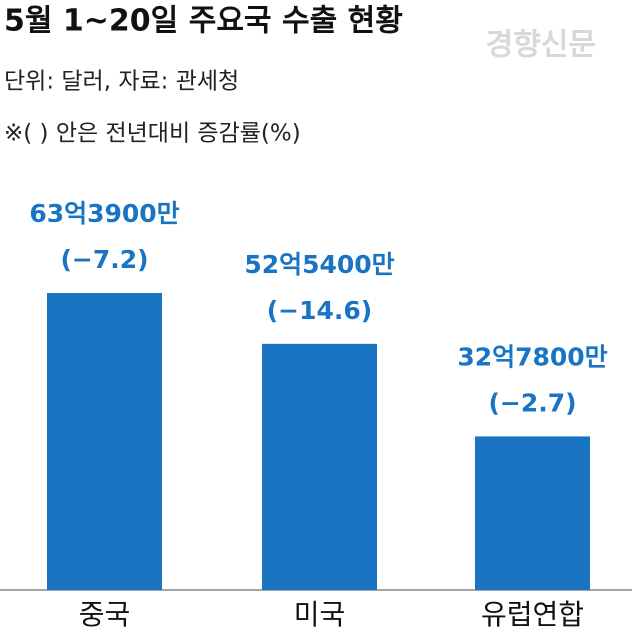  What do you see at coordinates (203, 21) in the screenshot?
I see `chart-title: 5월 1~20일 주요국 수출 현황` at bounding box center [203, 21].